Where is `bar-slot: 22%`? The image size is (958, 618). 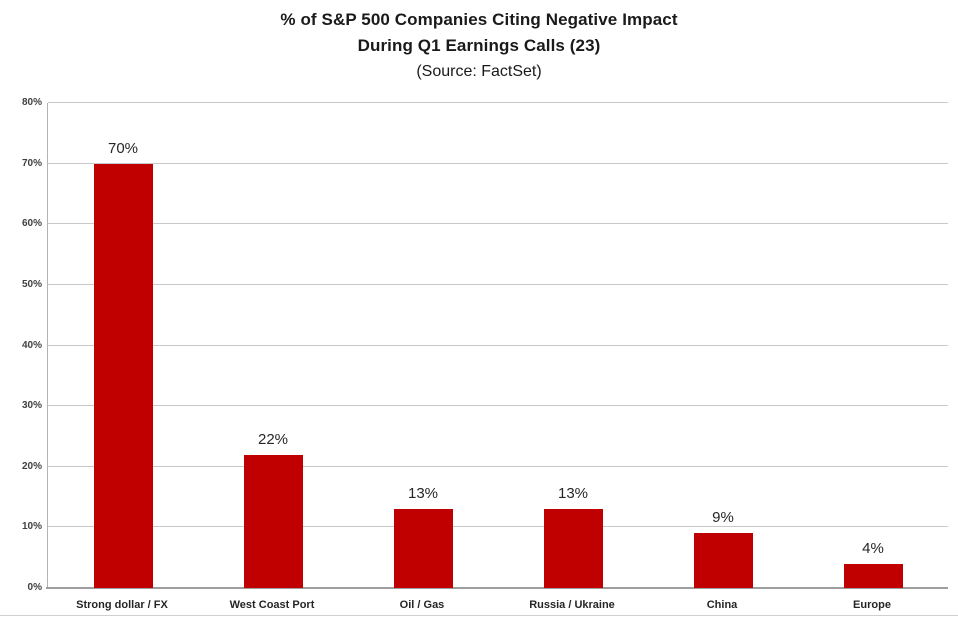 bar-slot: 22% is located at coordinates (273, 345).